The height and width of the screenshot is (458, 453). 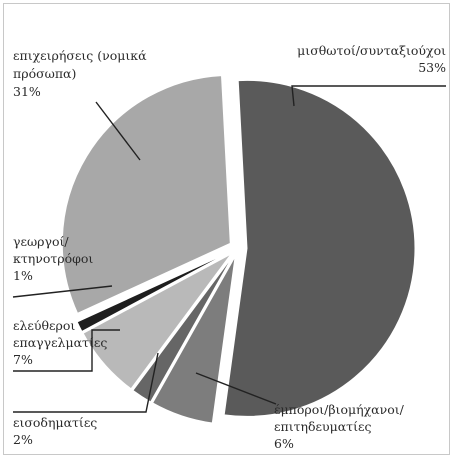 I want to click on slice-name-label: έμποροι/βιομήχανοι/, so click(x=339, y=409).